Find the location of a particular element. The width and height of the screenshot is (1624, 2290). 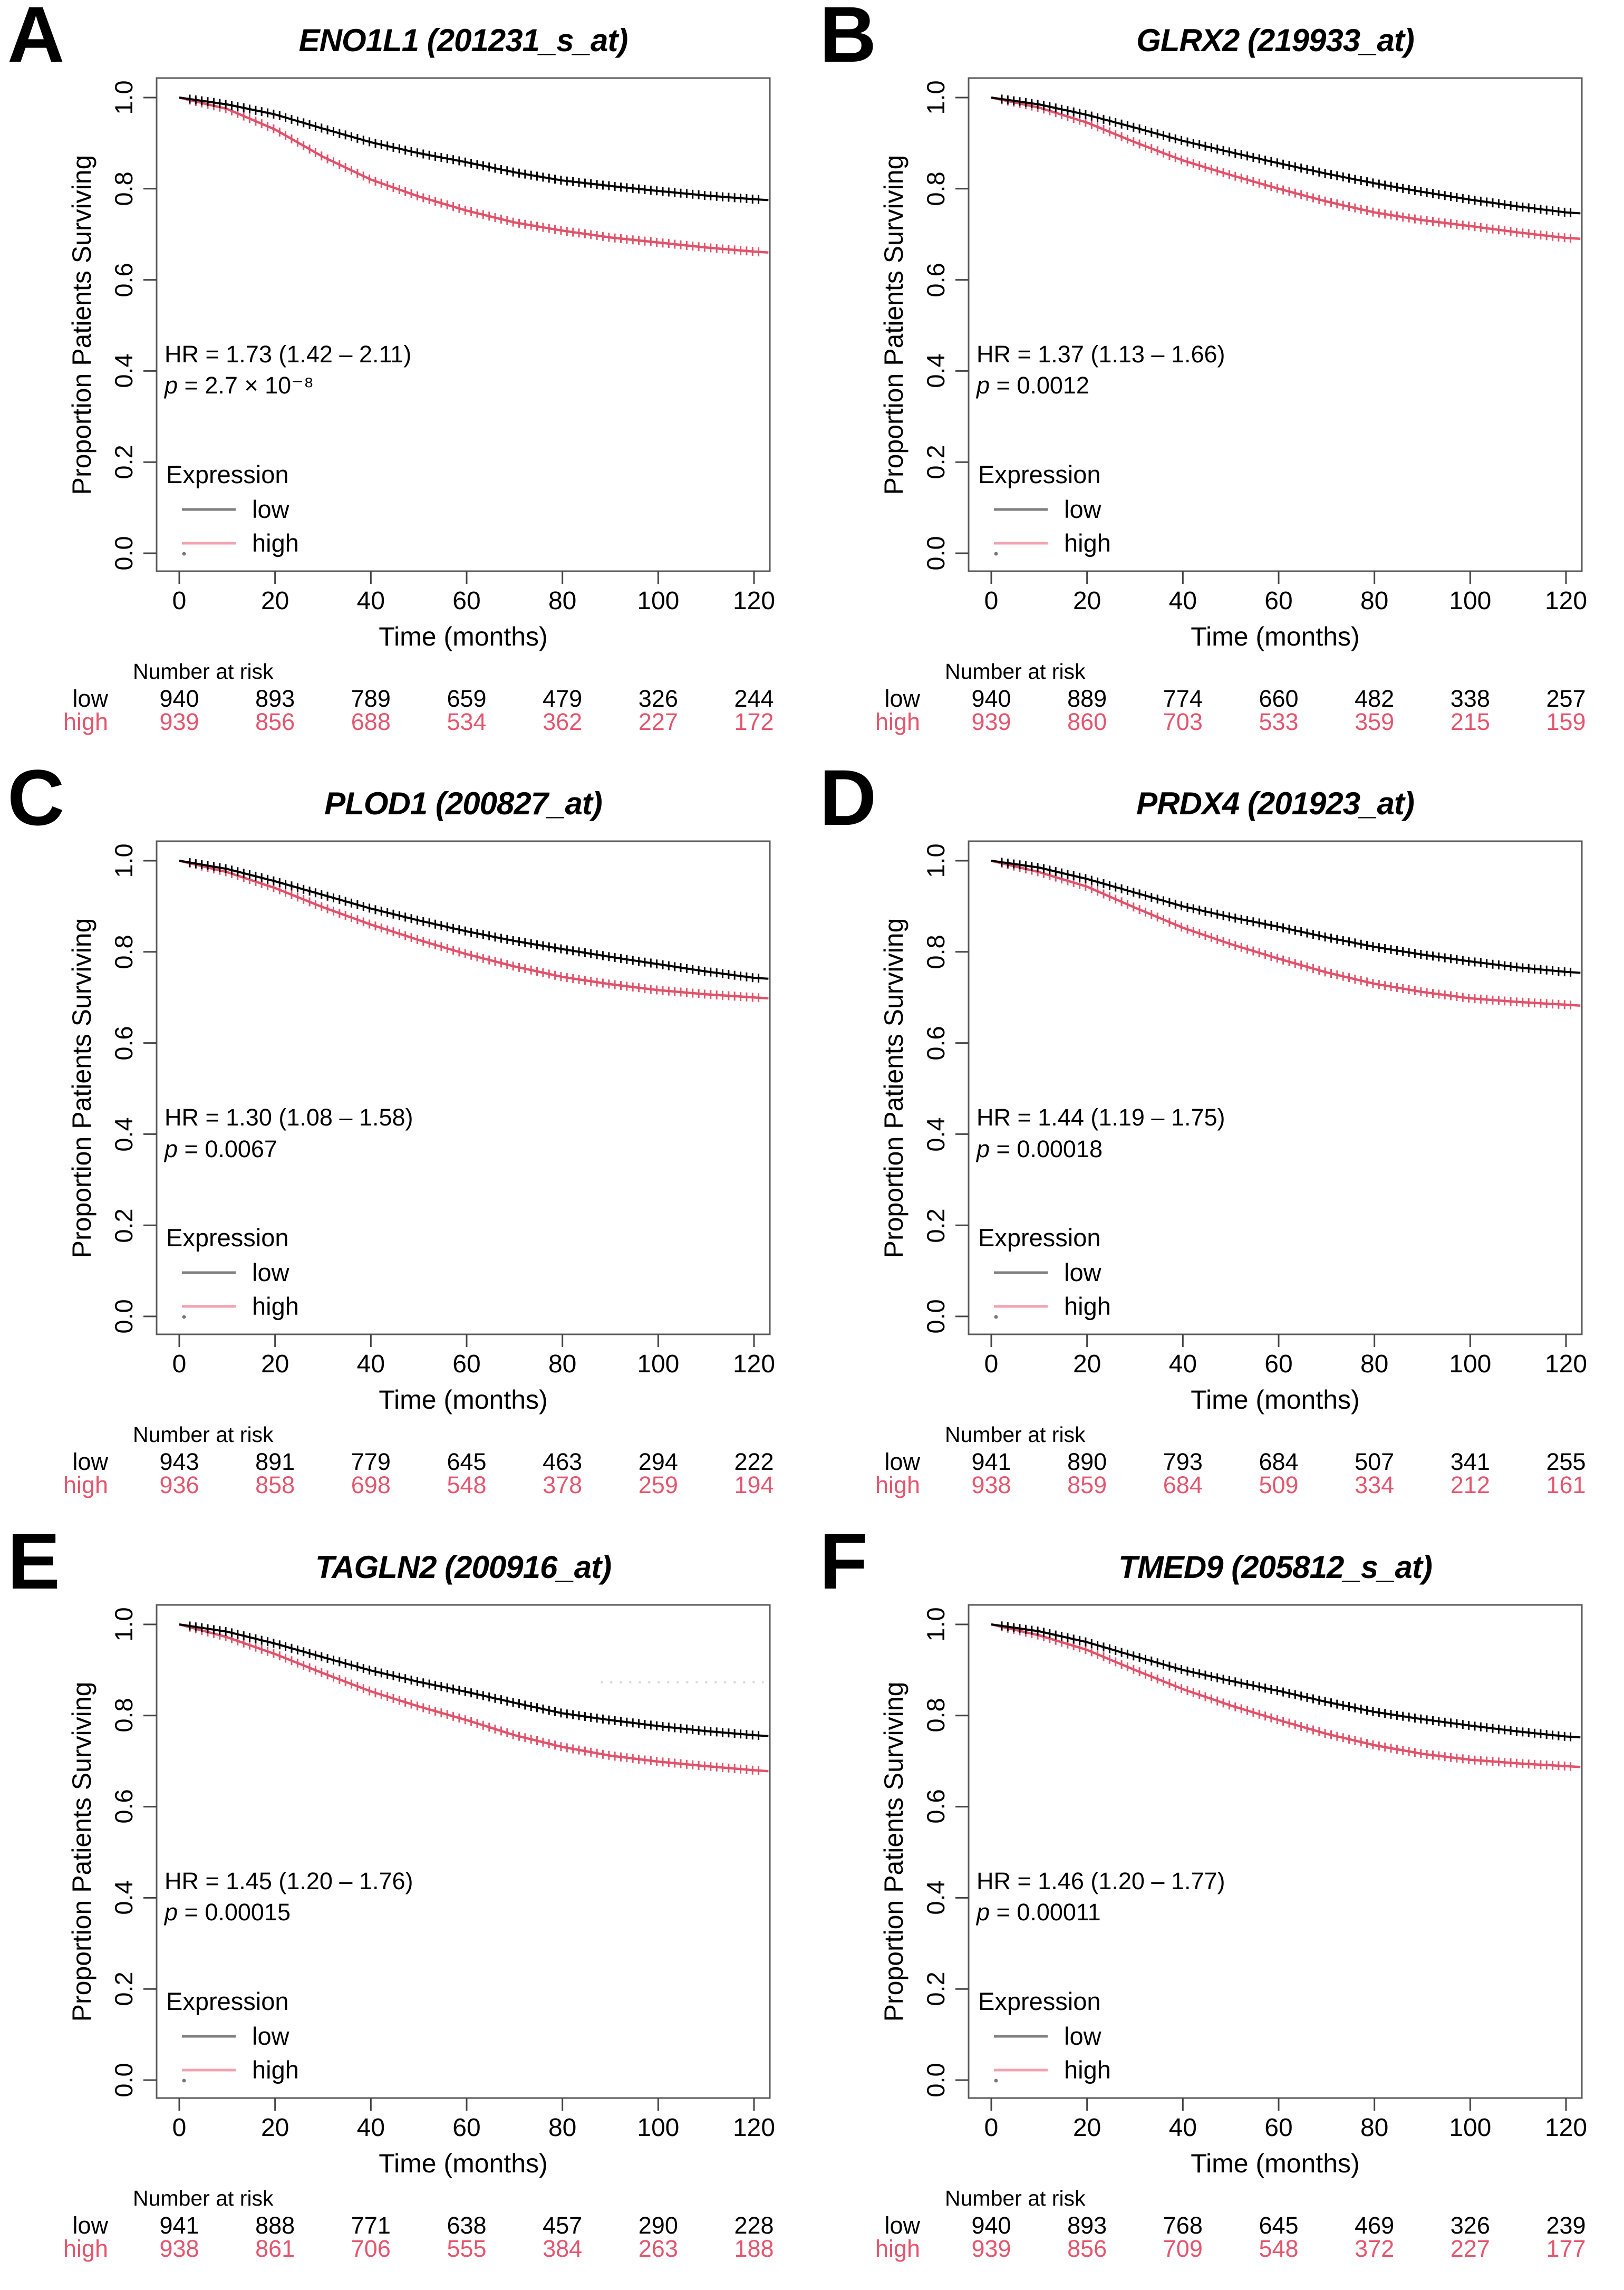

panel-letter: B is located at coordinates (848, 39).